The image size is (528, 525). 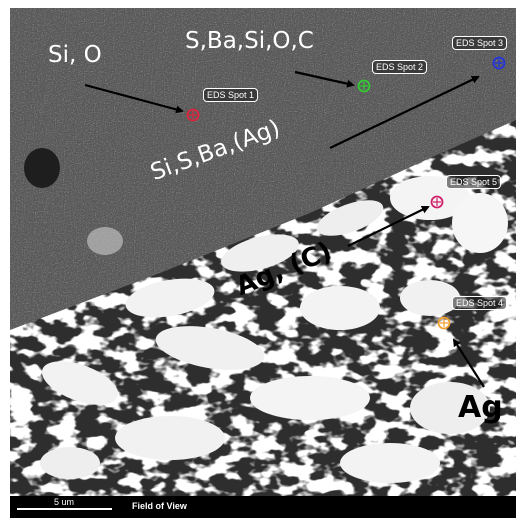 I want to click on eds-spot-2-marker, so click(x=364, y=86).